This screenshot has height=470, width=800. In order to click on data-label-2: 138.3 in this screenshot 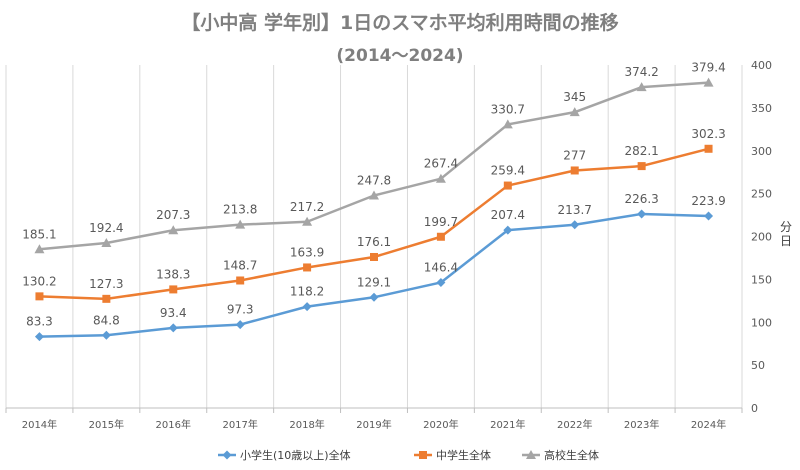, I will do `click(173, 274)`.